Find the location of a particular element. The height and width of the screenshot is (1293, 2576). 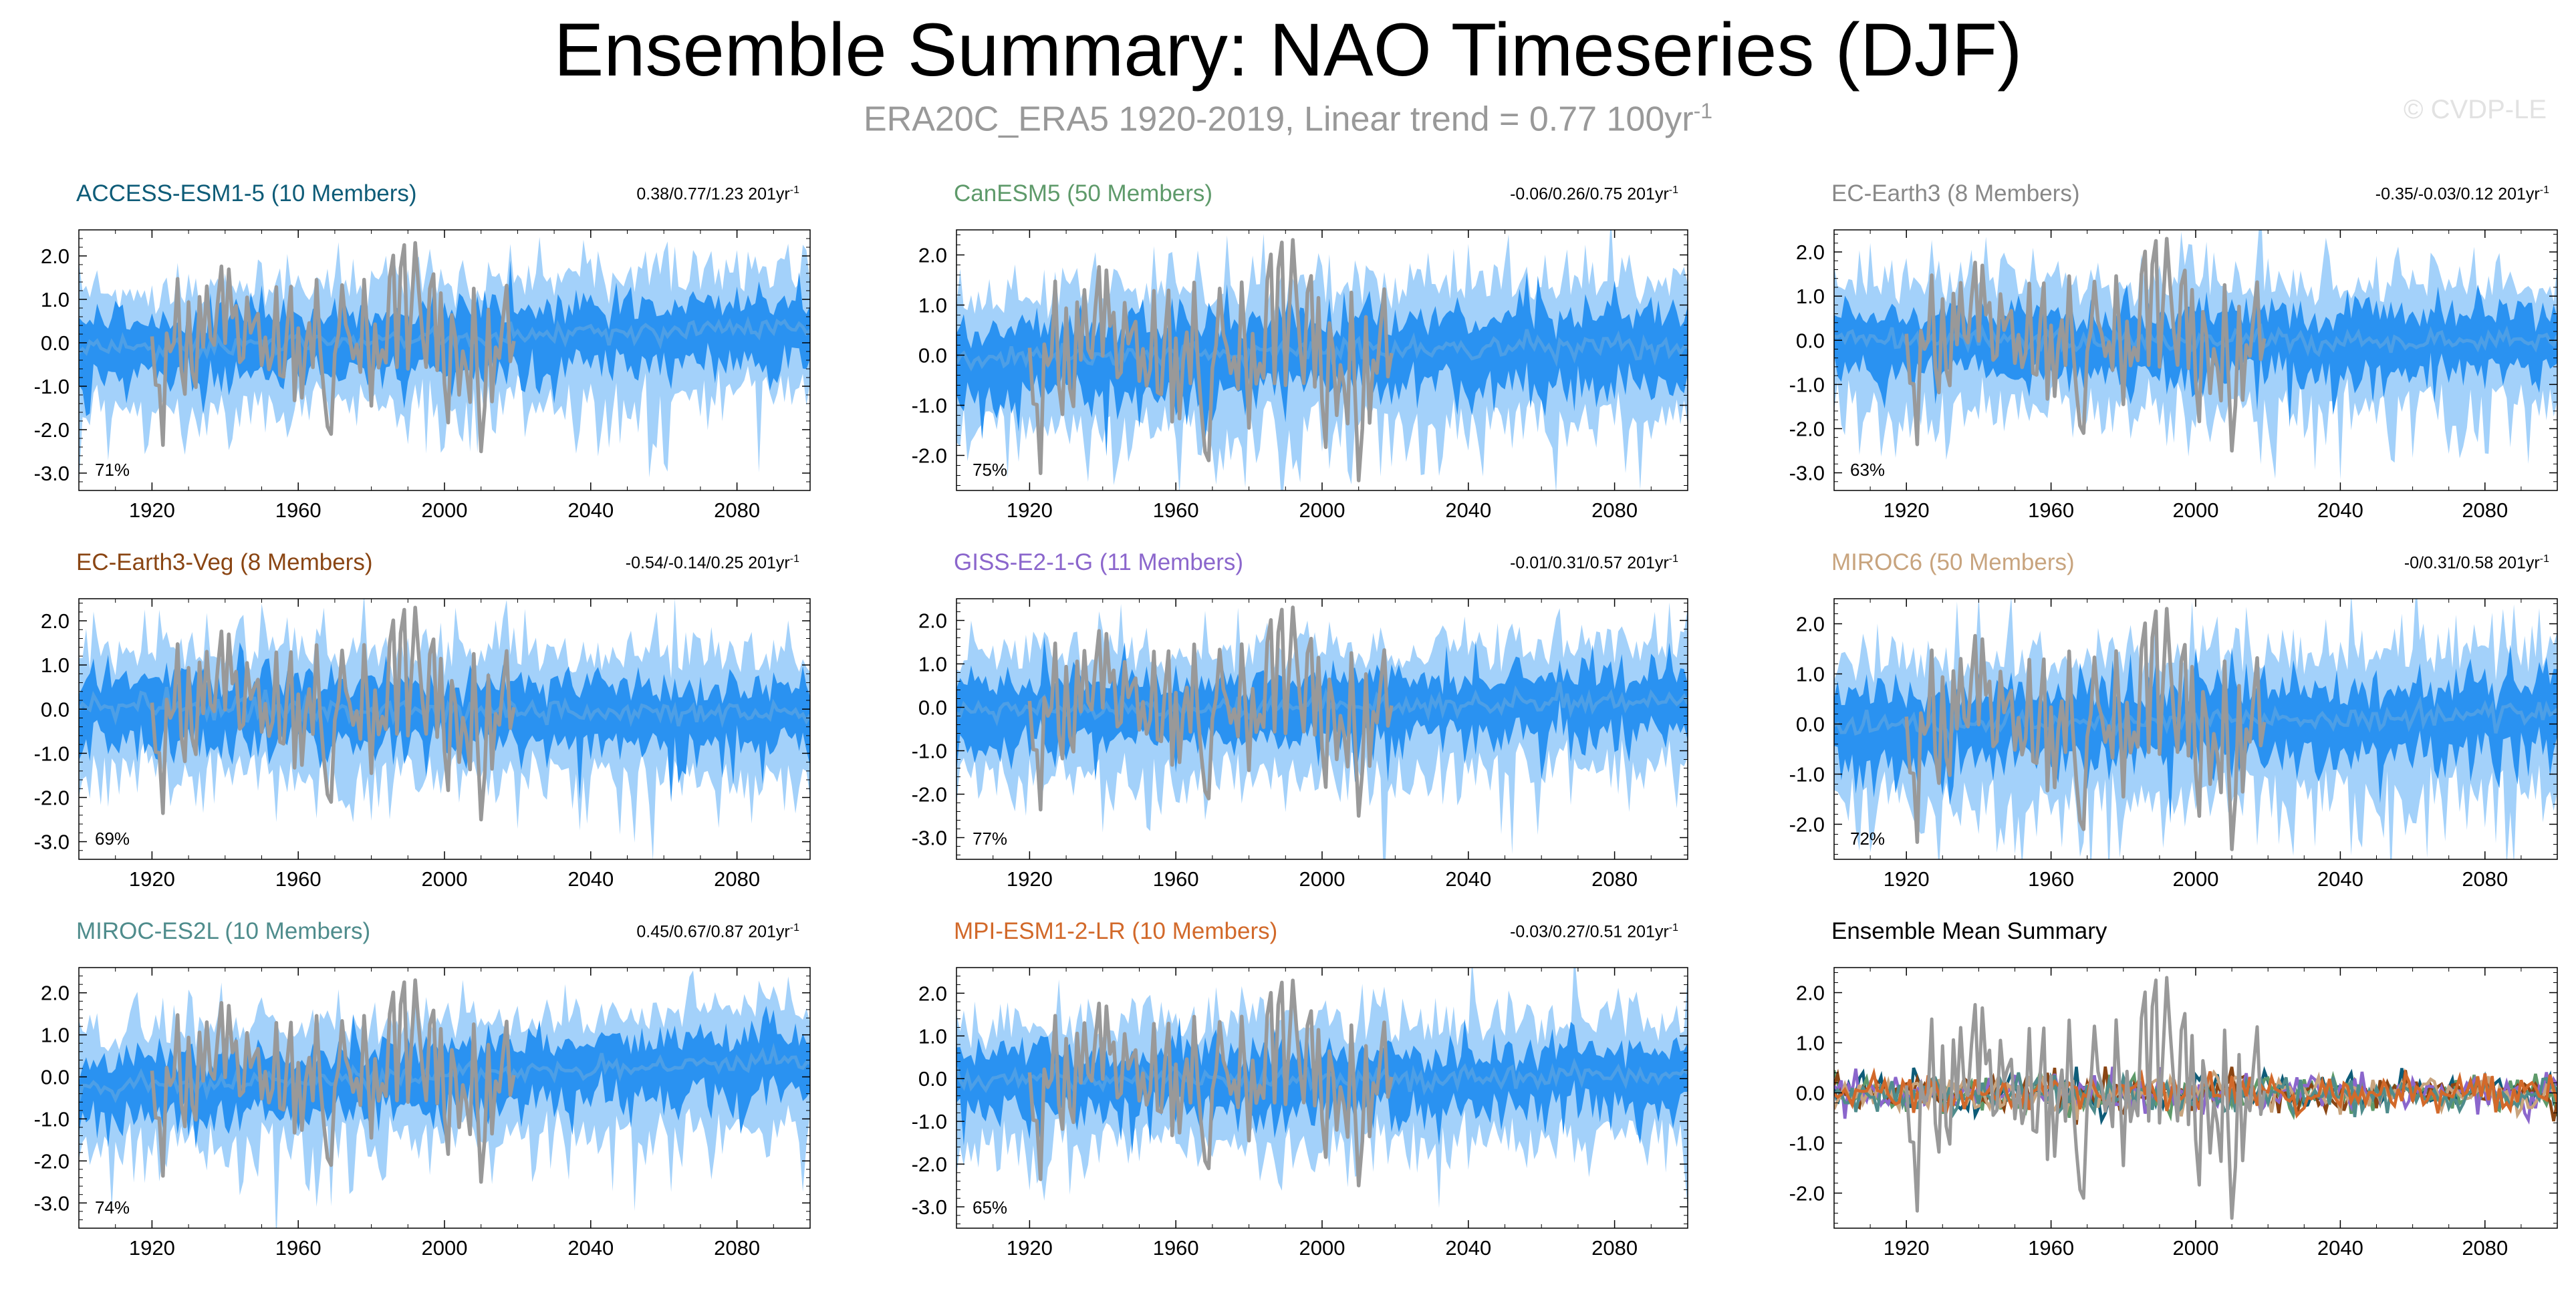

nao-chart: -2.0 -1.0 0.0 1.0 2.0 1920 1960 2000 2040 2080 72% is located at coordinates (2173, 744).